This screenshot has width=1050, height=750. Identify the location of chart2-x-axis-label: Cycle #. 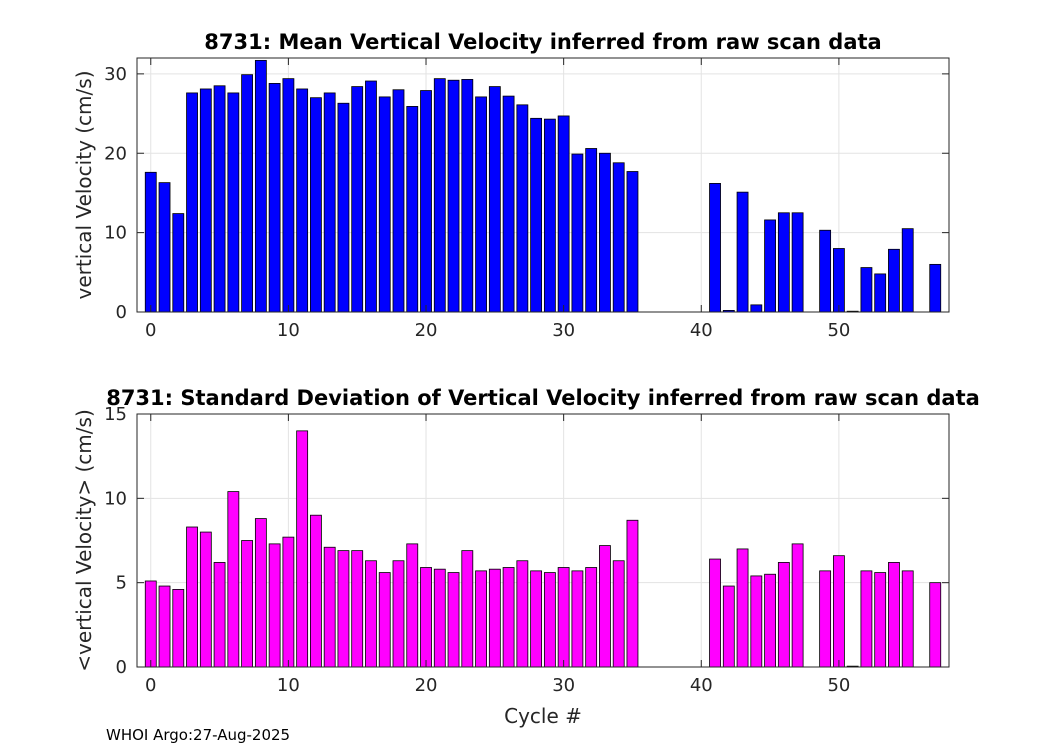
(543, 716).